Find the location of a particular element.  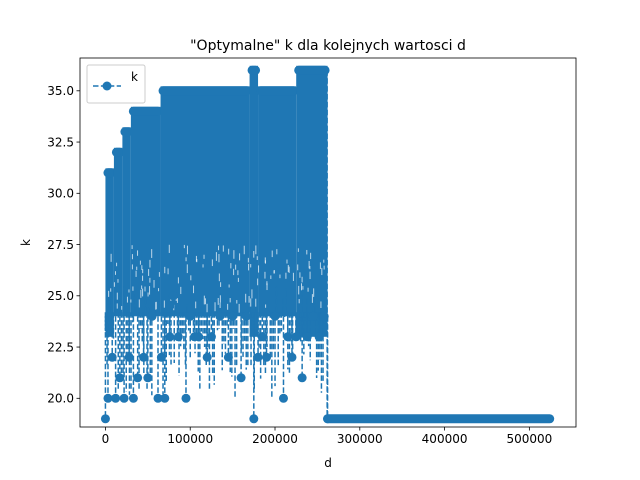

legend: k is located at coordinates (116, 84).